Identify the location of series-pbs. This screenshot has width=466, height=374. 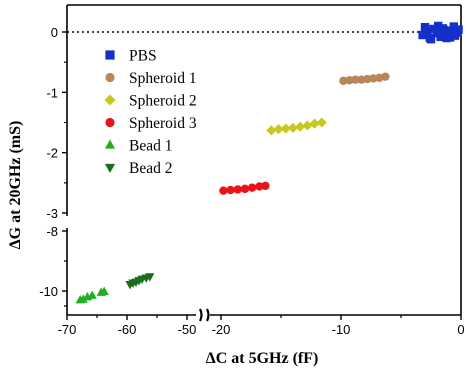
(440, 32).